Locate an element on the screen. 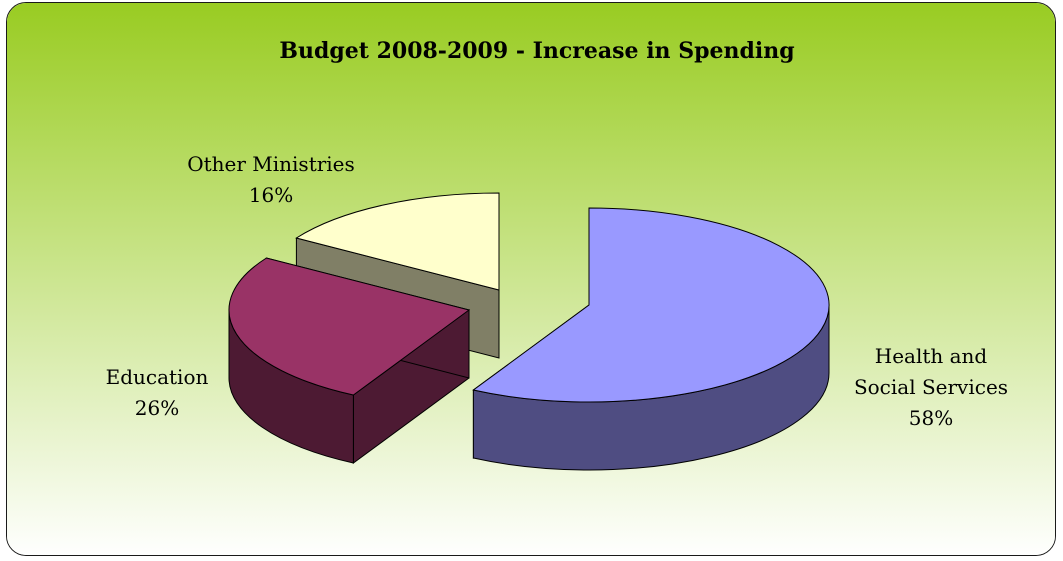 This screenshot has width=1063, height=561. slice-other-ministries-top is located at coordinates (397, 241).